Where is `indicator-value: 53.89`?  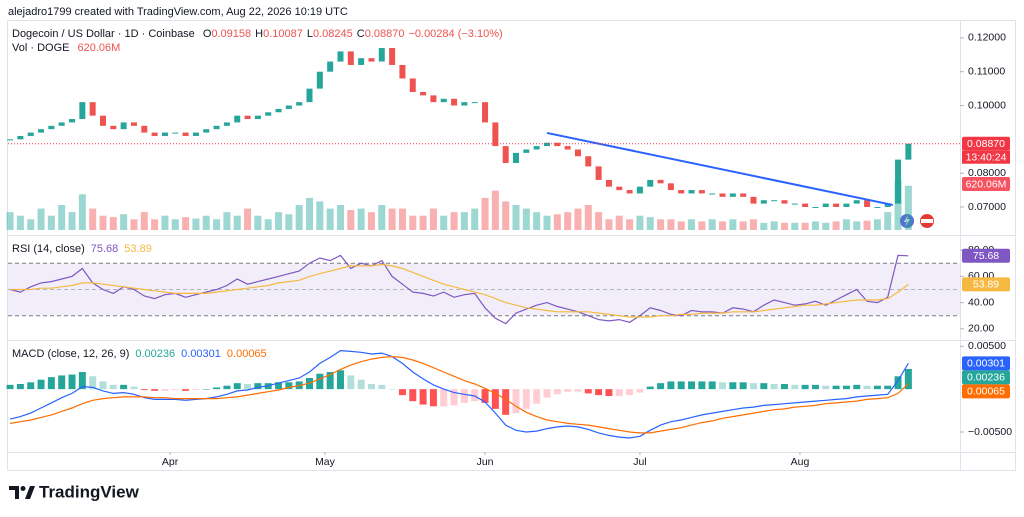
indicator-value: 53.89 is located at coordinates (138, 249).